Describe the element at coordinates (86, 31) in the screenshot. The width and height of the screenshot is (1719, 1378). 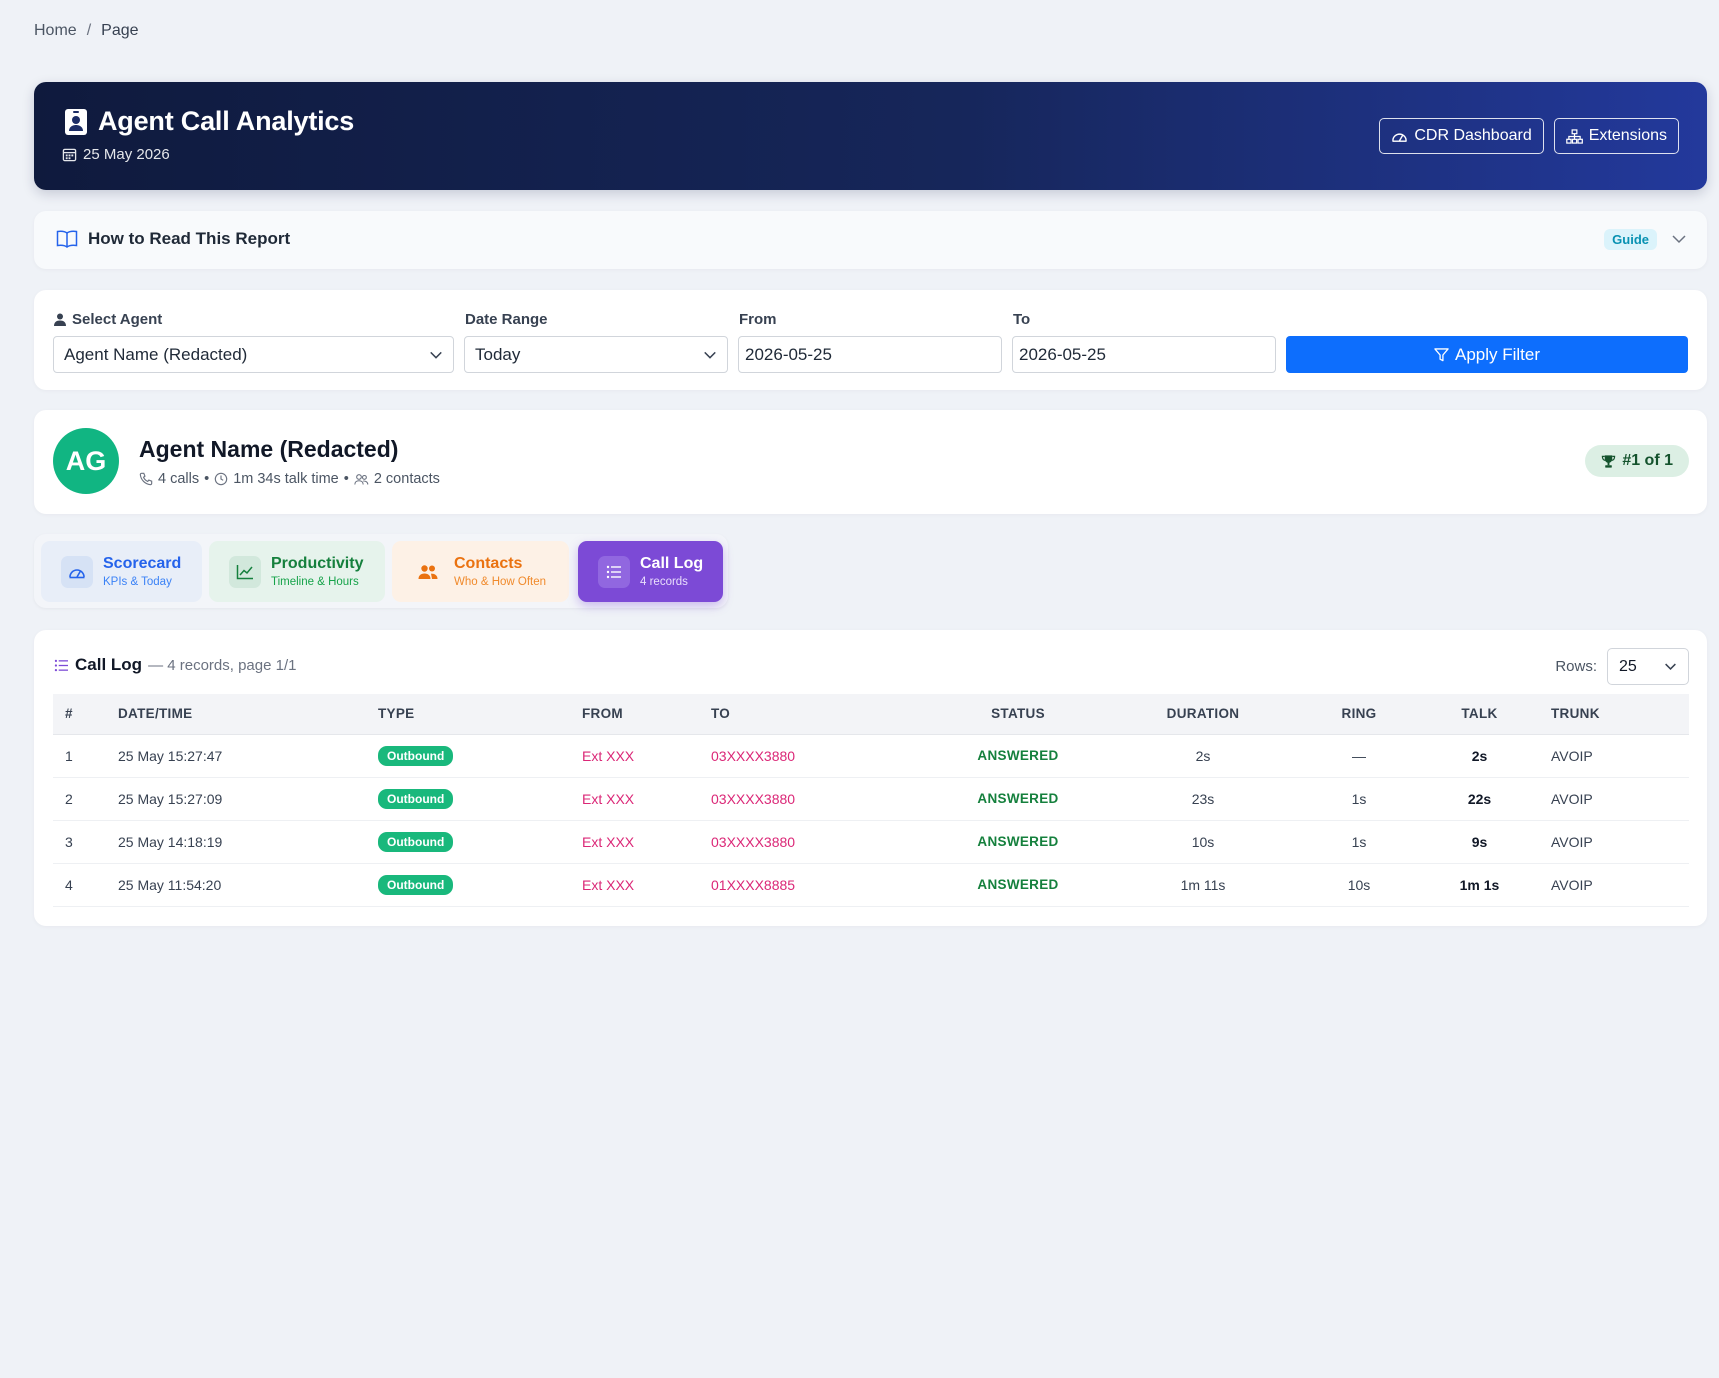
I see `breadcrumb: Home / Page` at that location.